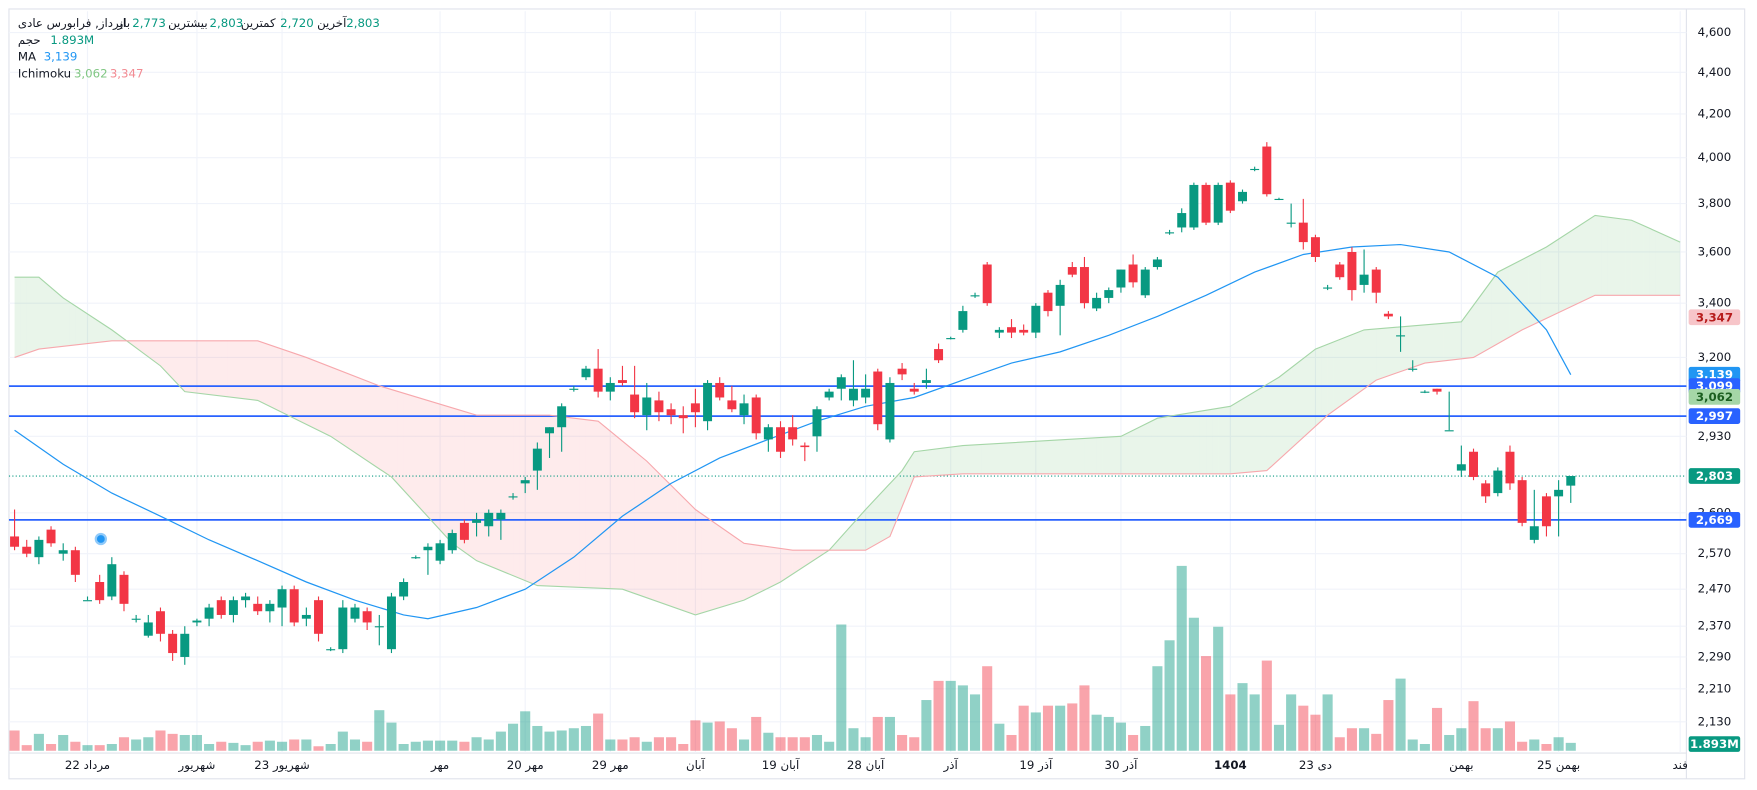 Image resolution: width=1757 pixels, height=790 pixels. I want to click on legend-name: MA, so click(27, 57).